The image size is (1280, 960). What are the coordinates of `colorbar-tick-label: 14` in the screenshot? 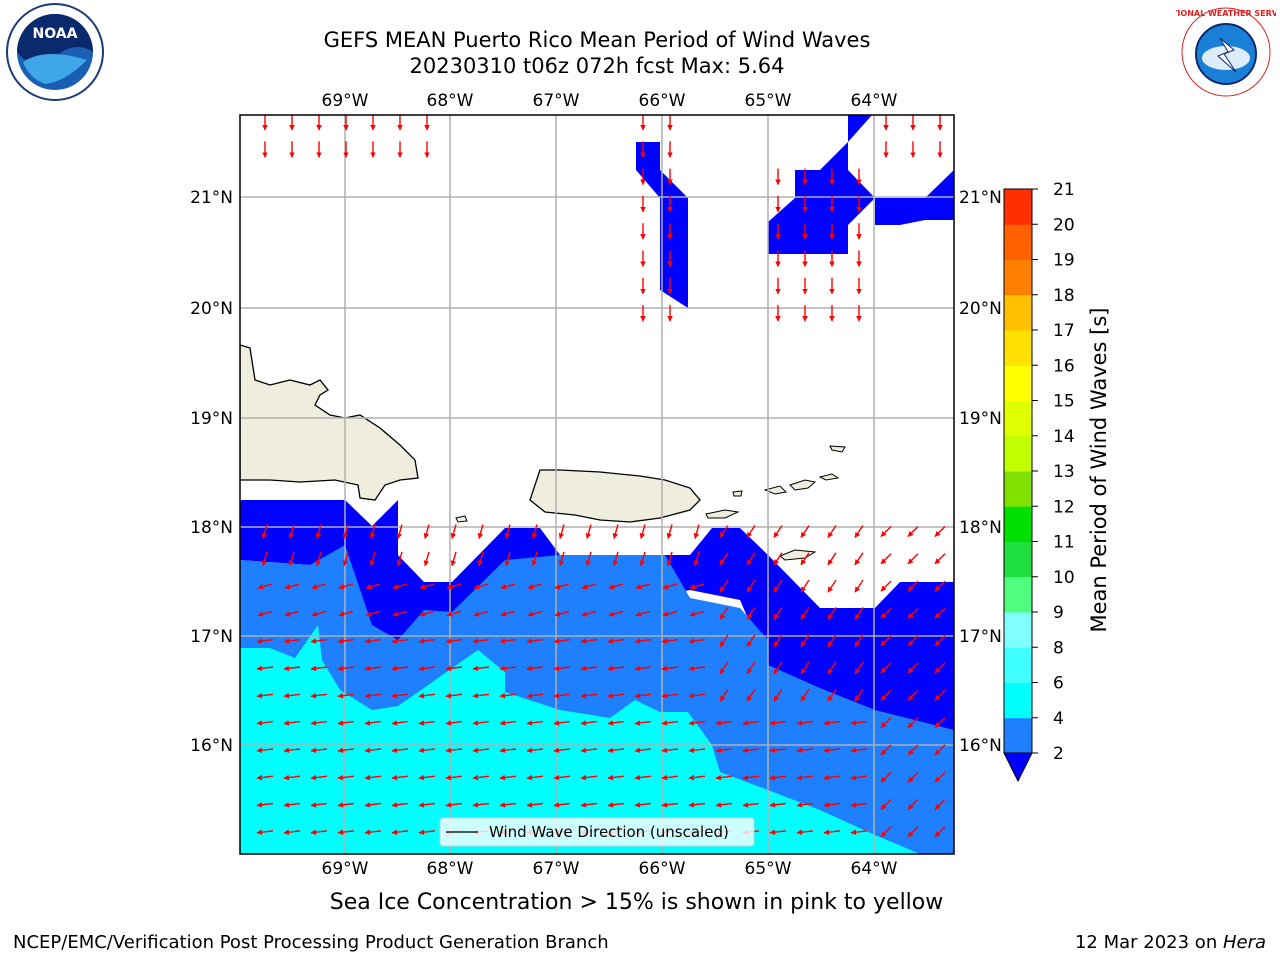 It's located at (1064, 437).